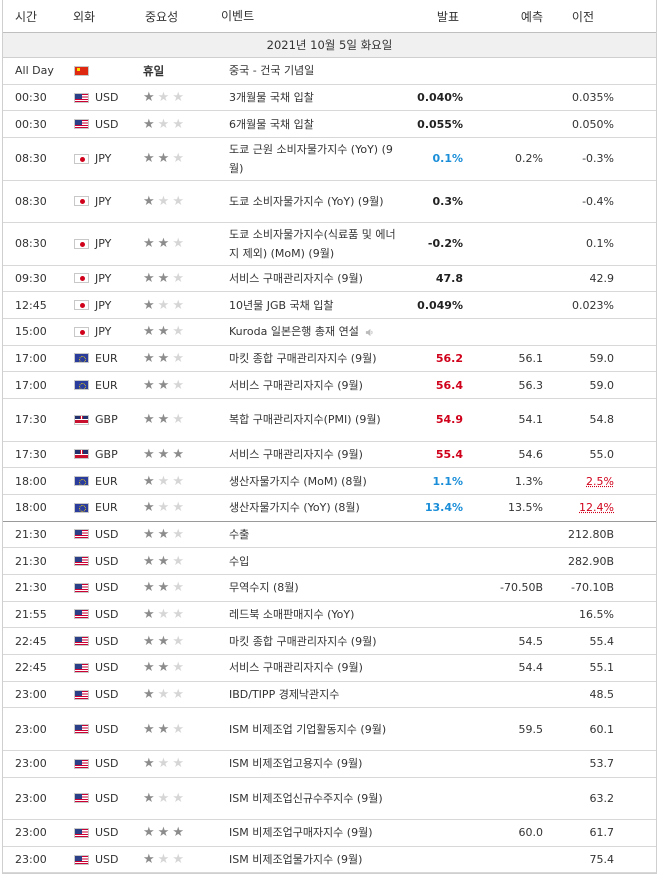  I want to click on event-name: 생산자물가지수 (MoM) (8월), so click(309, 481).